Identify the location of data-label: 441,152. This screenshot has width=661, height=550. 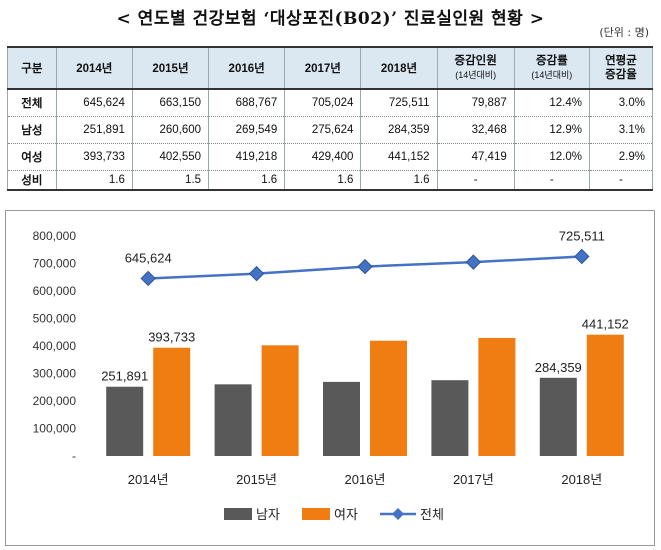
(605, 324).